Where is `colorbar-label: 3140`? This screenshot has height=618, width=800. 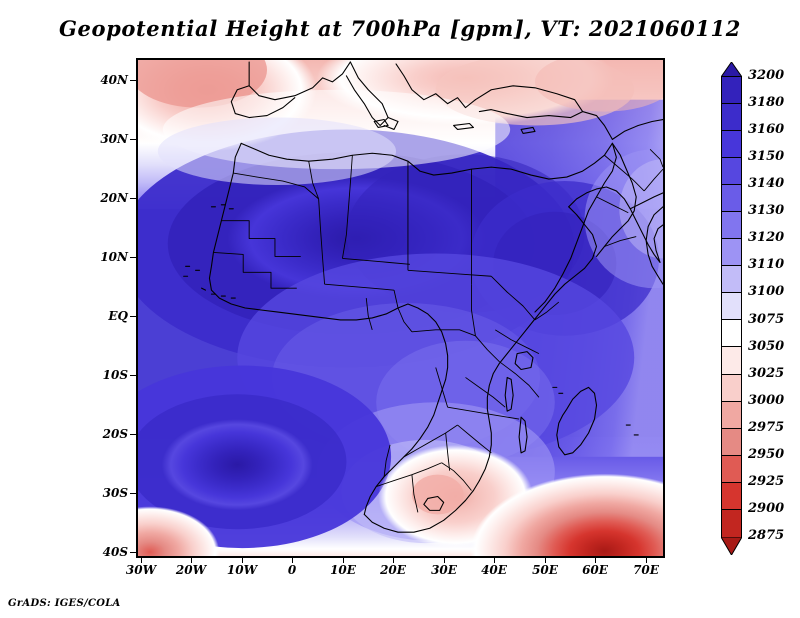
colorbar-label: 3140 is located at coordinates (766, 184).